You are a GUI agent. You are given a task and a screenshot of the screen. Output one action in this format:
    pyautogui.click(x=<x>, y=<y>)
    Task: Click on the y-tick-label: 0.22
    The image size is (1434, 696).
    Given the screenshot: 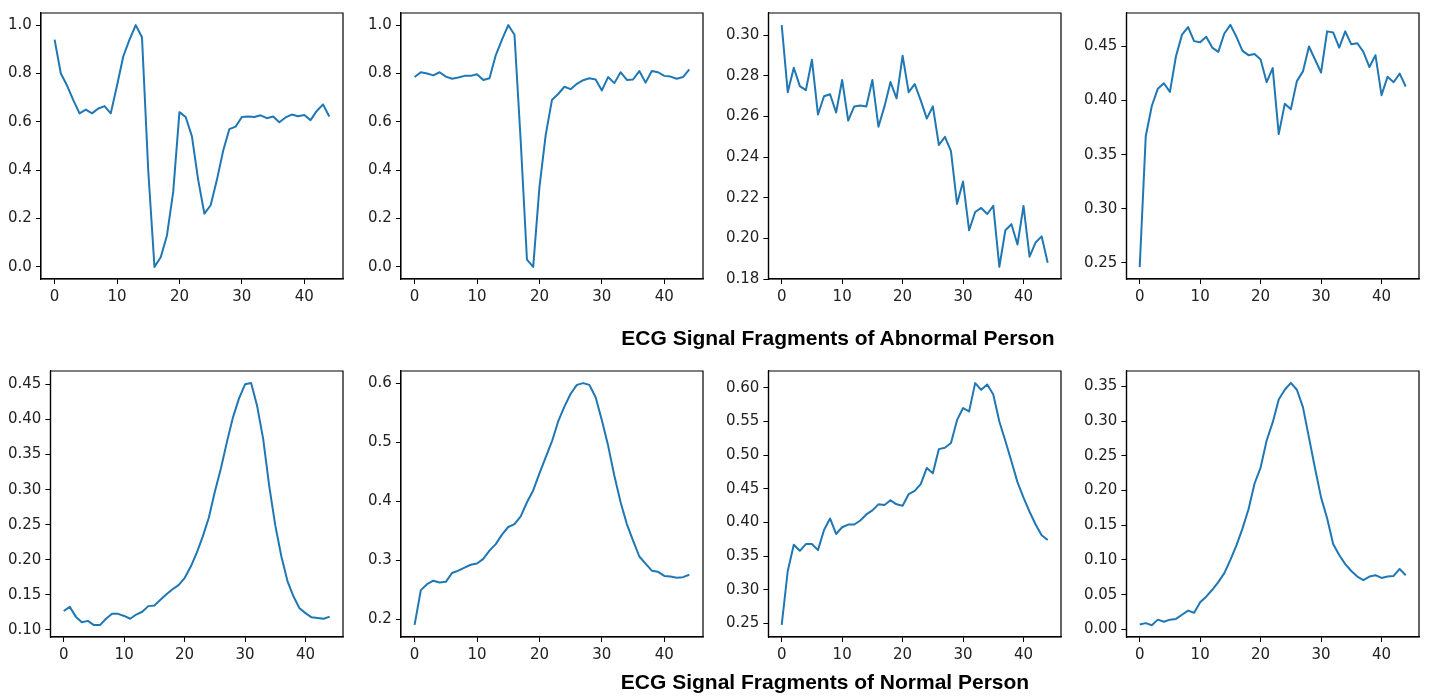 What is the action you would take?
    pyautogui.click(x=742, y=196)
    